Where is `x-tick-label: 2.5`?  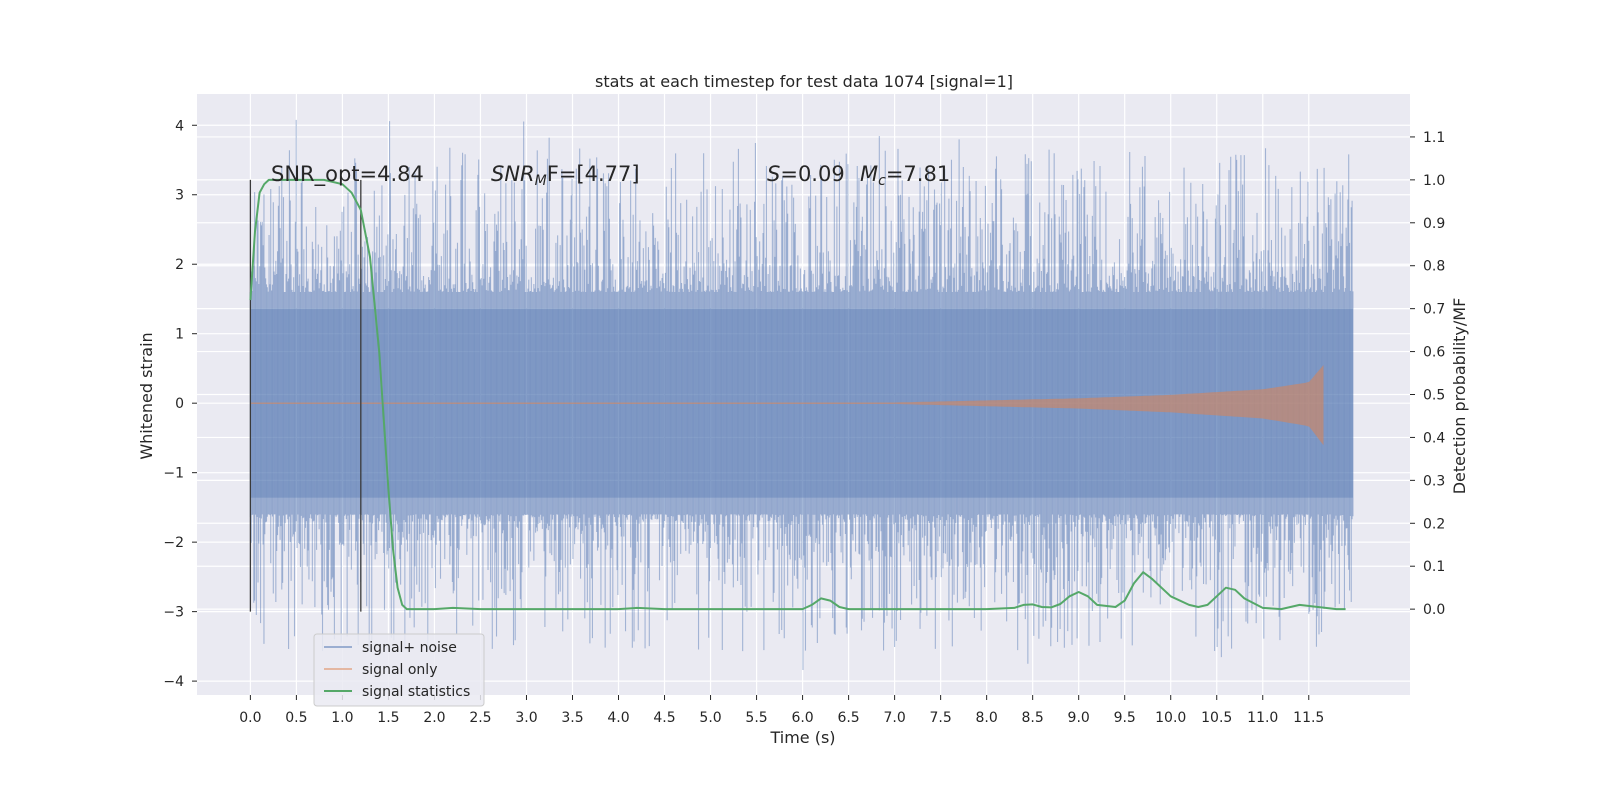
x-tick-label: 2.5 is located at coordinates (480, 718).